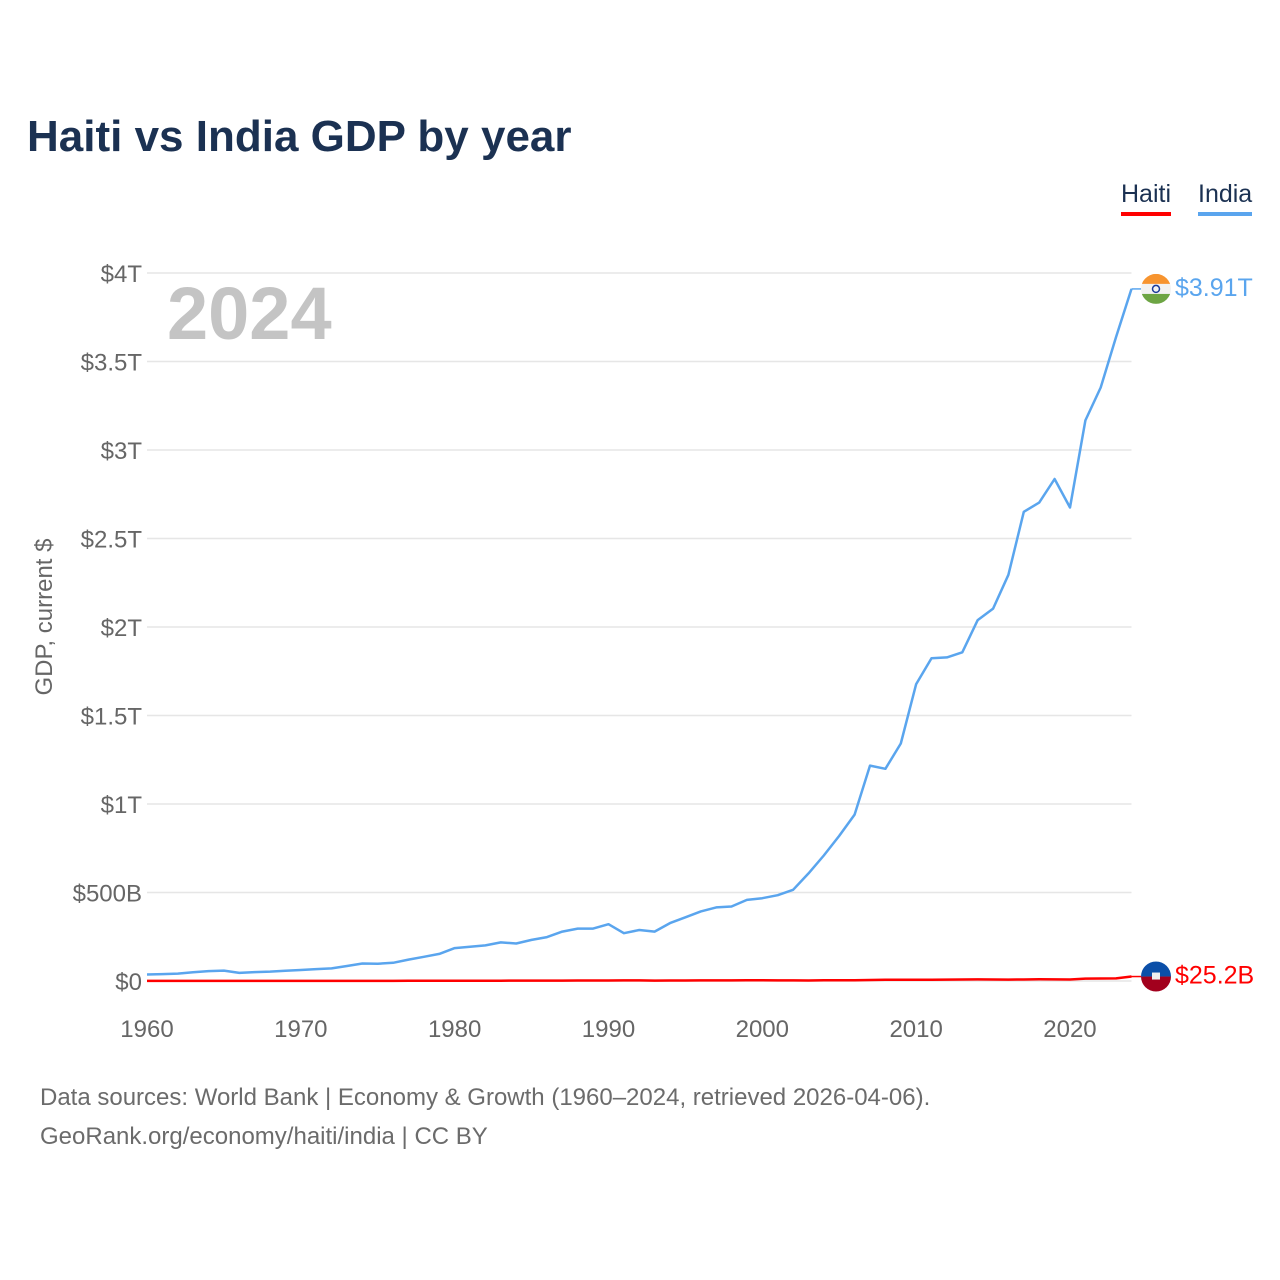 The image size is (1280, 1280). I want to click on year-watermark: 2024, so click(249, 313).